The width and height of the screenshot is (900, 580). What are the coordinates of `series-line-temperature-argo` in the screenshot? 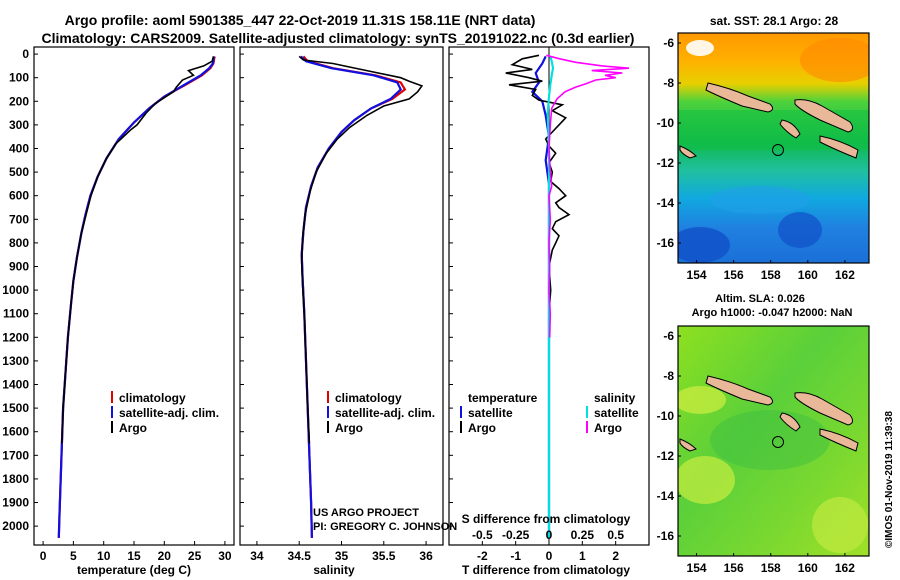 It's located at (538, 196).